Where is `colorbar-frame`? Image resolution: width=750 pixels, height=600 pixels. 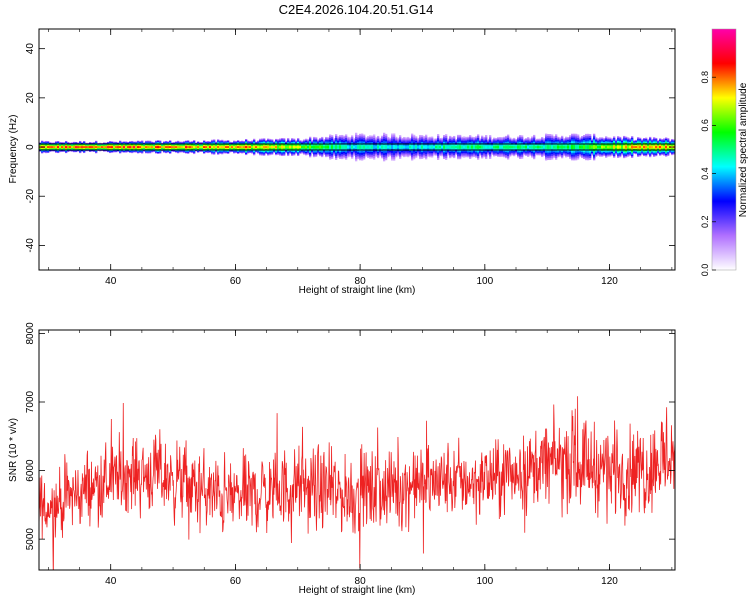 colorbar-frame is located at coordinates (724, 149).